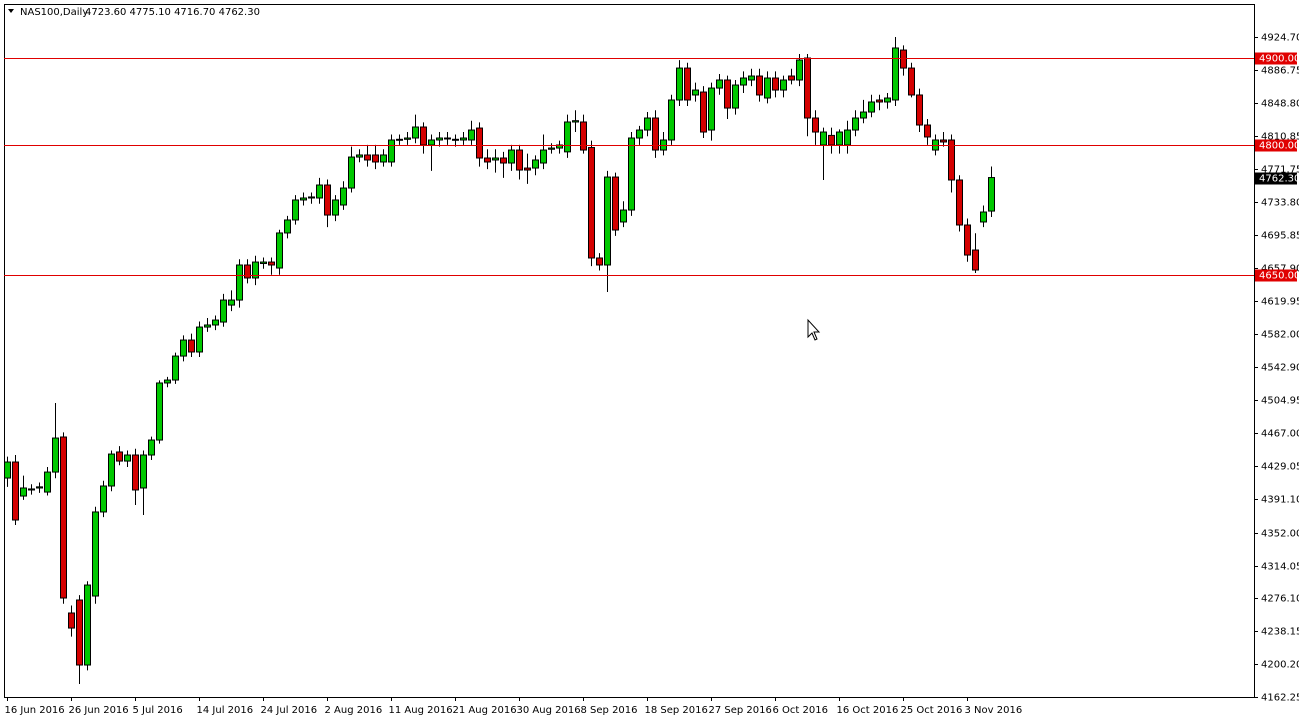  I want to click on y-tick-label: 4733.80, so click(1280, 203).